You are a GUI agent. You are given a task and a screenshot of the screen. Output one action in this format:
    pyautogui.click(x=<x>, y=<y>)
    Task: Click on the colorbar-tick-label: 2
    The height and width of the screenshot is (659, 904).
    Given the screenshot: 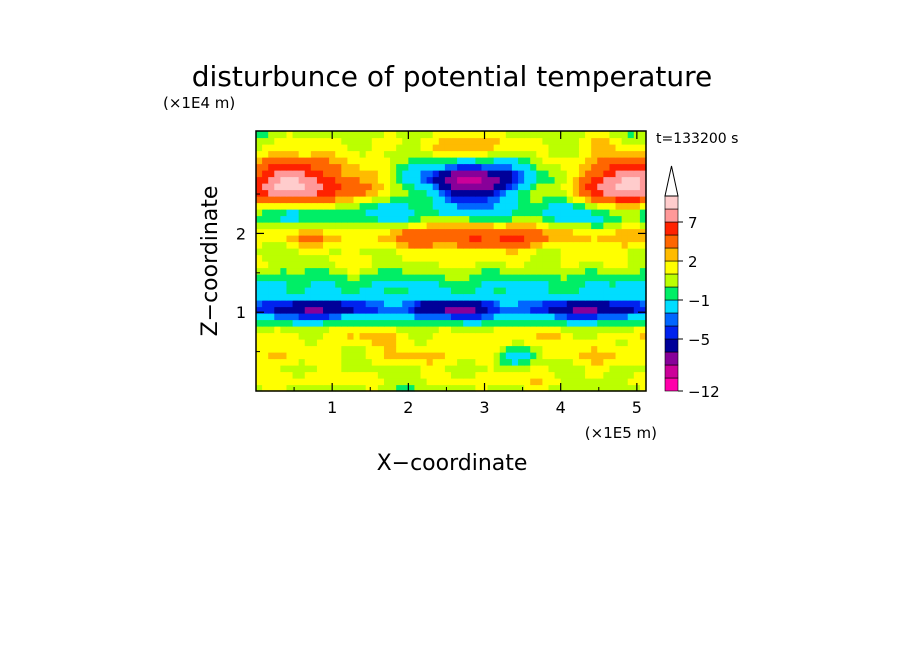 What is the action you would take?
    pyautogui.click(x=693, y=262)
    